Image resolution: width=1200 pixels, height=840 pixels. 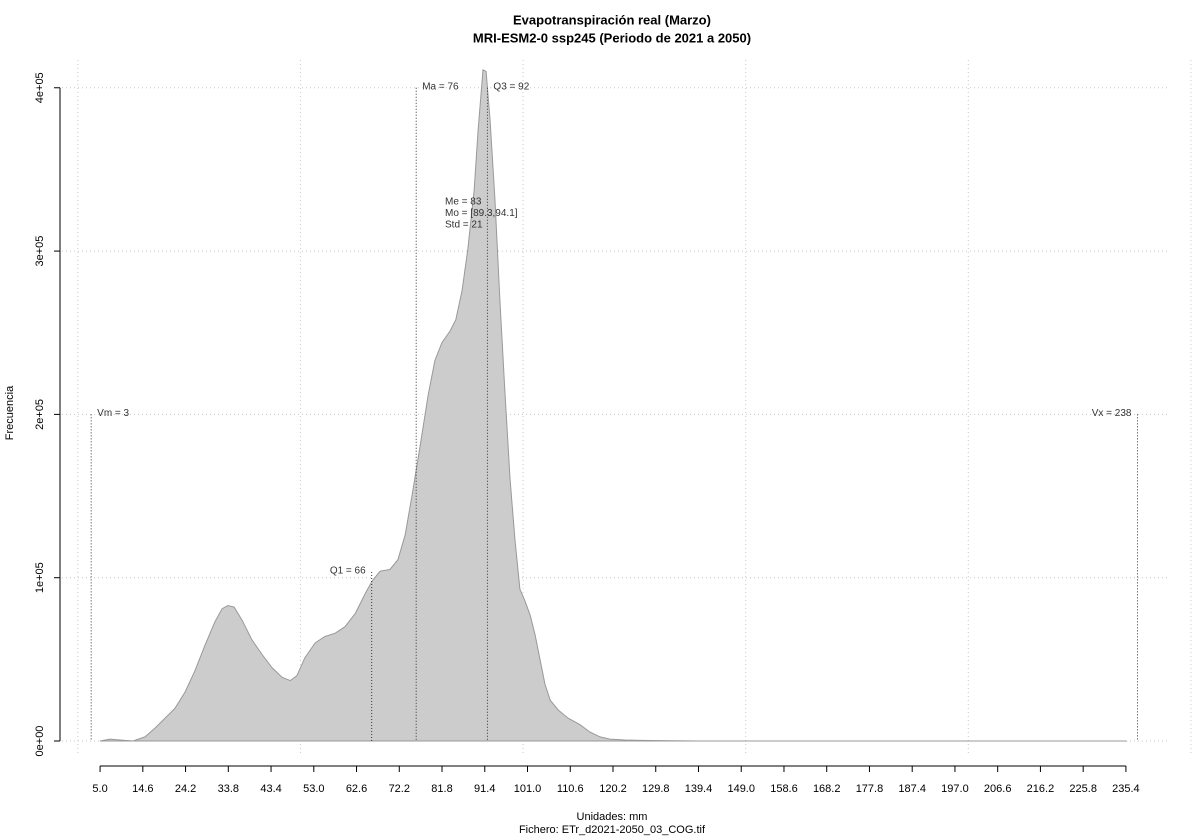 I want to click on y-axis-label: Frecuencia, so click(x=10, y=412).